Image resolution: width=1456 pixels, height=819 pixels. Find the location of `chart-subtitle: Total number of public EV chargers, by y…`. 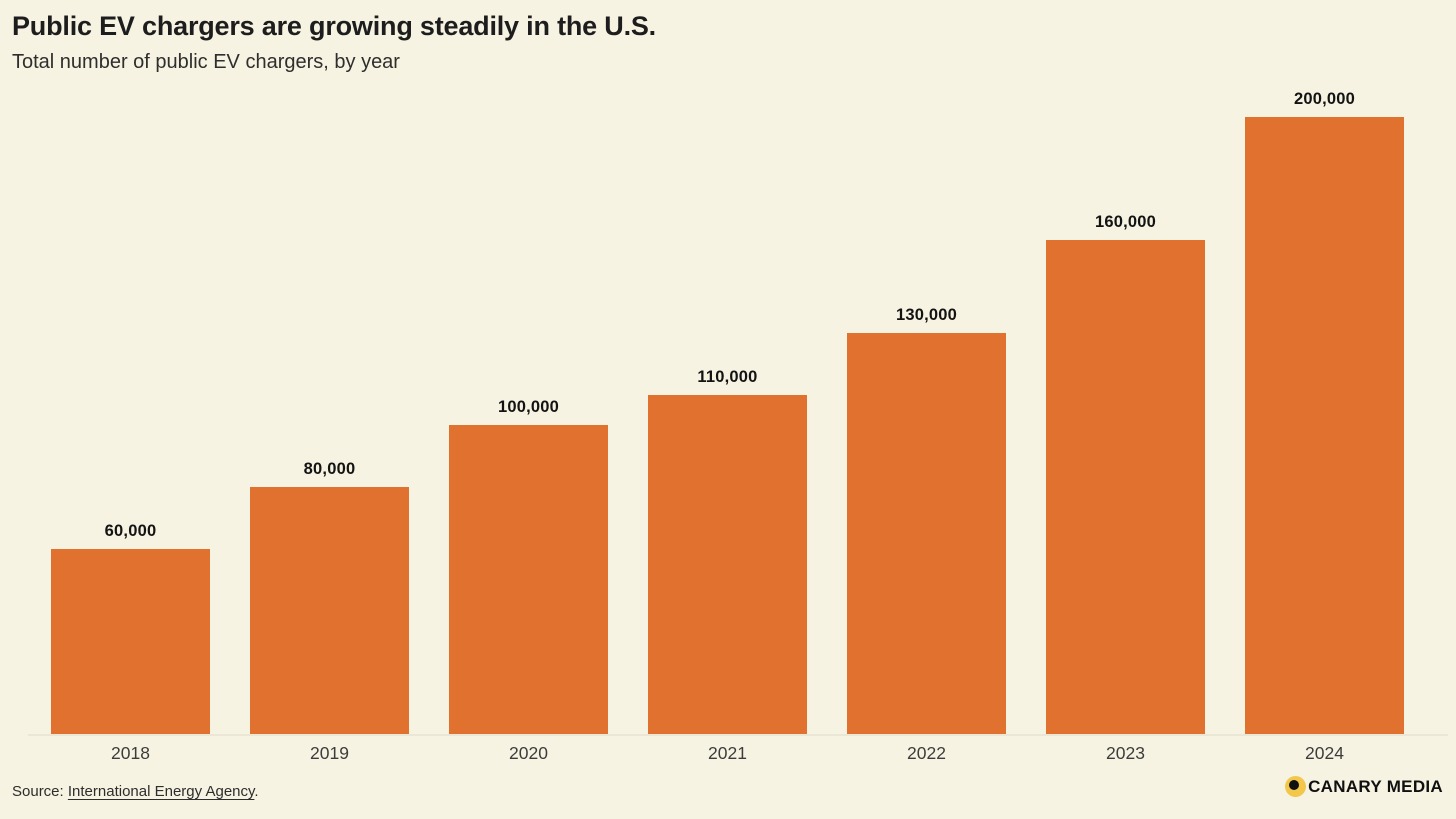

chart-subtitle: Total number of public EV chargers, by y… is located at coordinates (206, 62).